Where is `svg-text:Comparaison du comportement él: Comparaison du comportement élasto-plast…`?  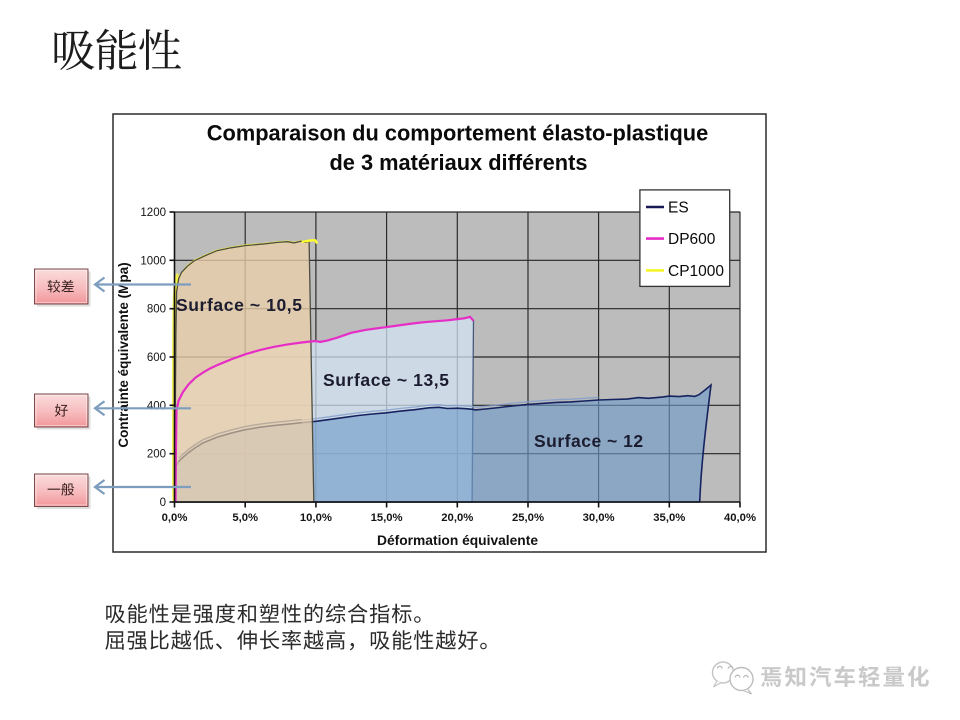 svg-text:Comparaison du comportement él: Comparaison du comportement élasto-plast… is located at coordinates (457, 133).